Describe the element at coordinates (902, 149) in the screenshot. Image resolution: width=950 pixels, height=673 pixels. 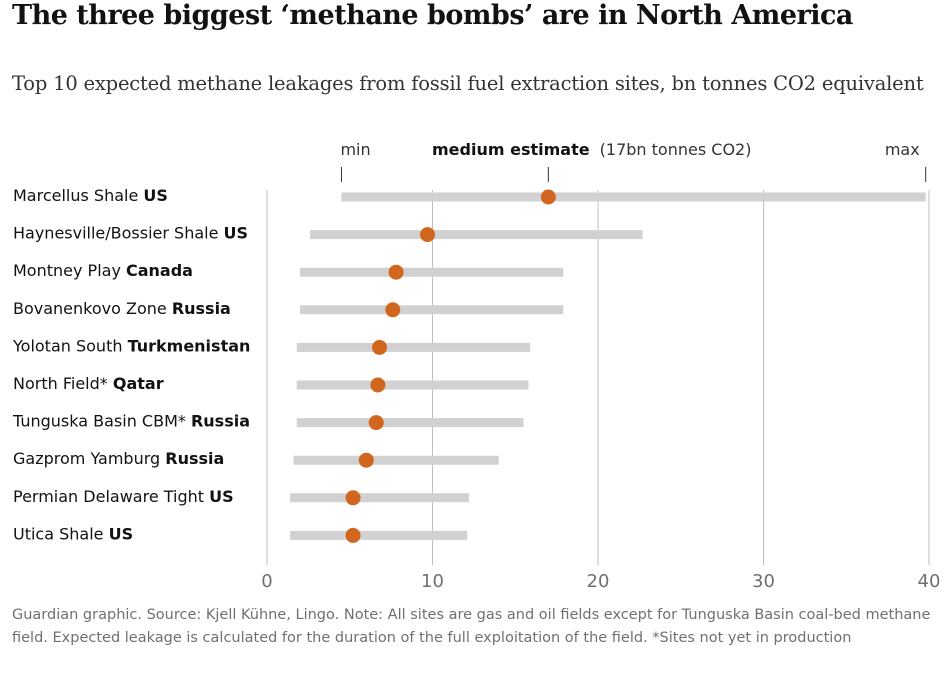
I see `legend-max-label: max` at that location.